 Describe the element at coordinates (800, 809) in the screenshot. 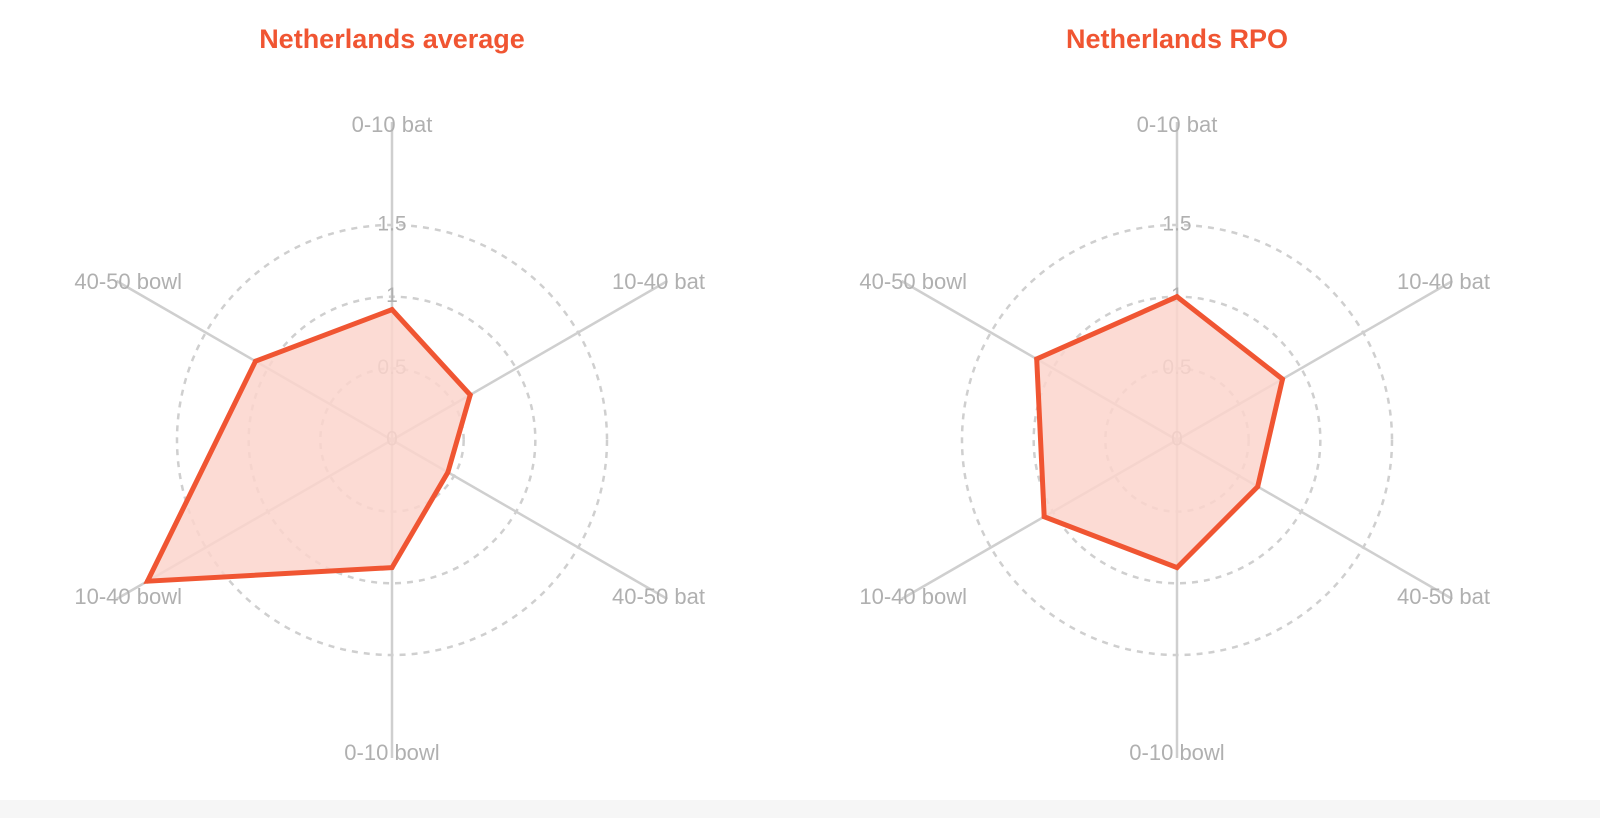

I see `footer-strip` at that location.